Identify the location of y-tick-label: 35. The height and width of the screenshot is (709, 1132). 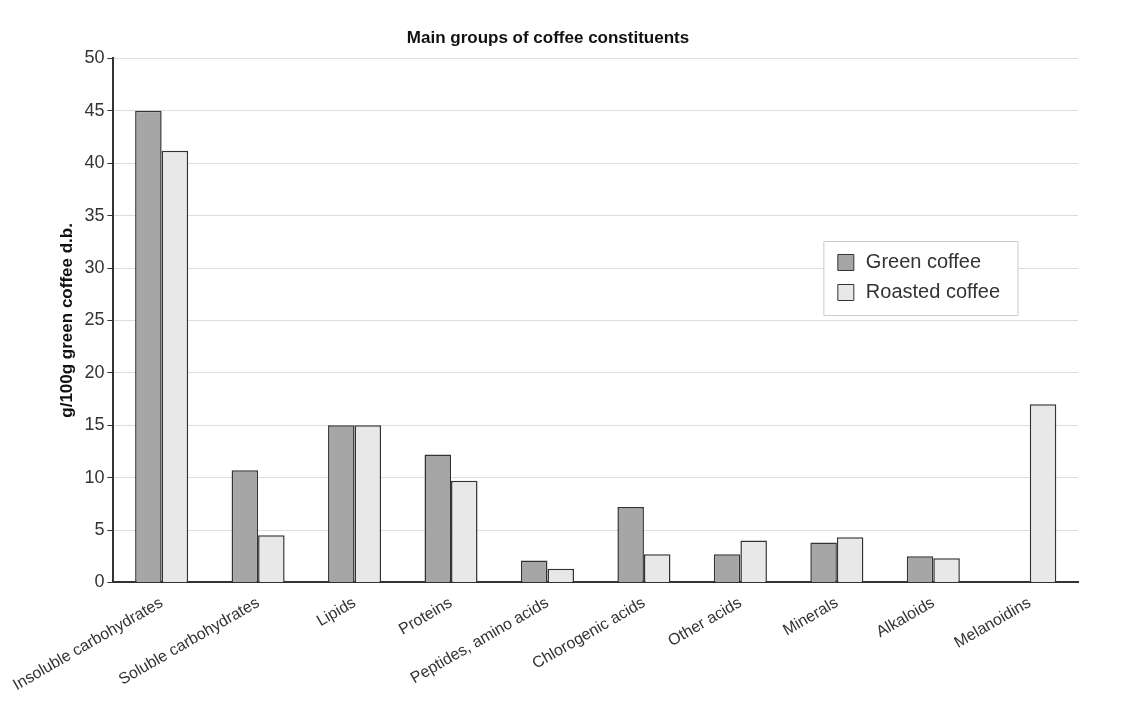
(94, 214).